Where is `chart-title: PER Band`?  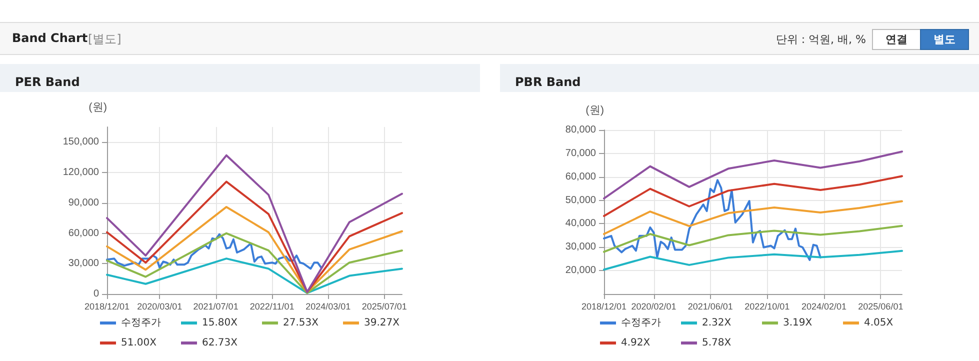
chart-title: PER Band is located at coordinates (47, 82).